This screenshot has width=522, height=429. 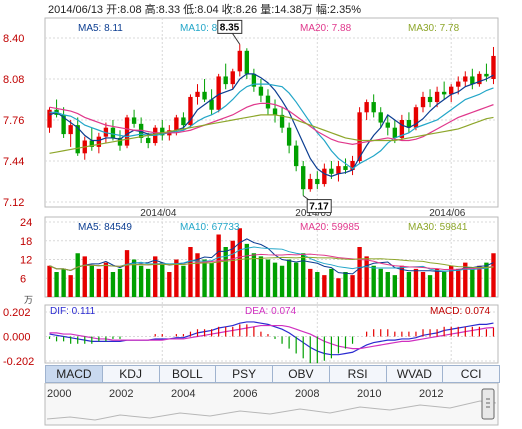 I want to click on tab-boll: BOLL, so click(x=187, y=374).